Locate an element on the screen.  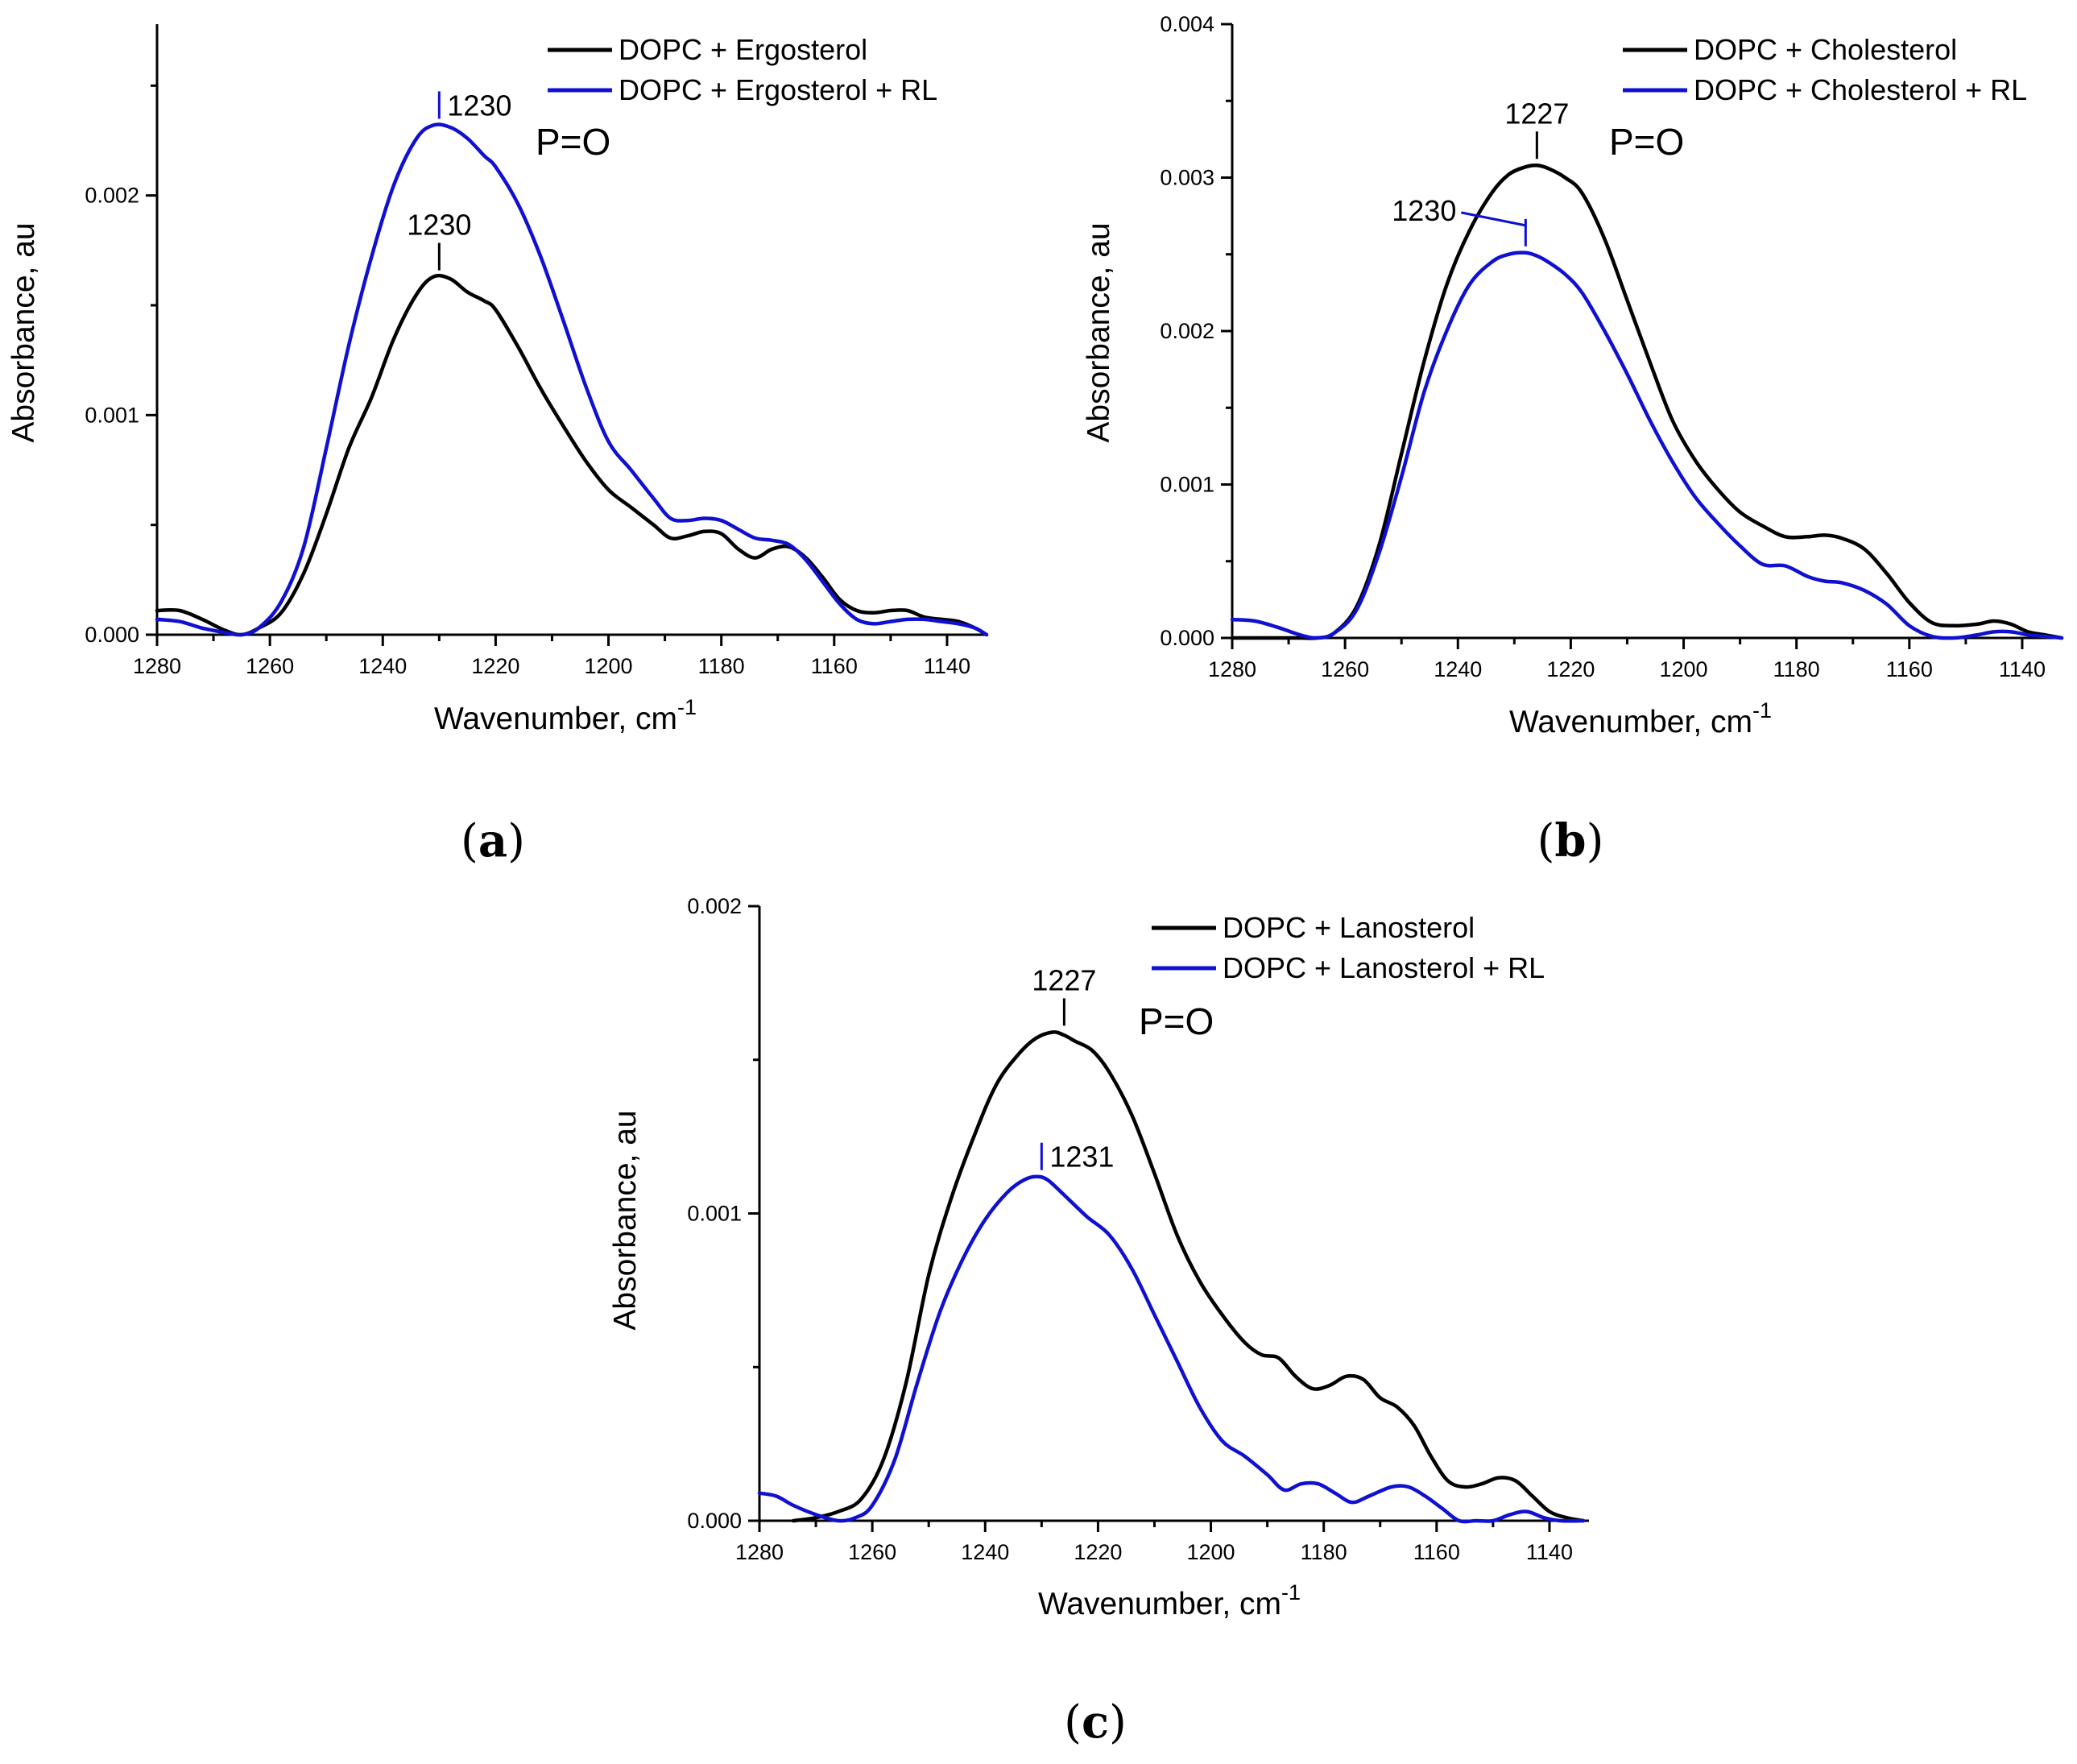
legend-label-c-1: DOPC + Lanosterol + RL is located at coordinates (1384, 967).